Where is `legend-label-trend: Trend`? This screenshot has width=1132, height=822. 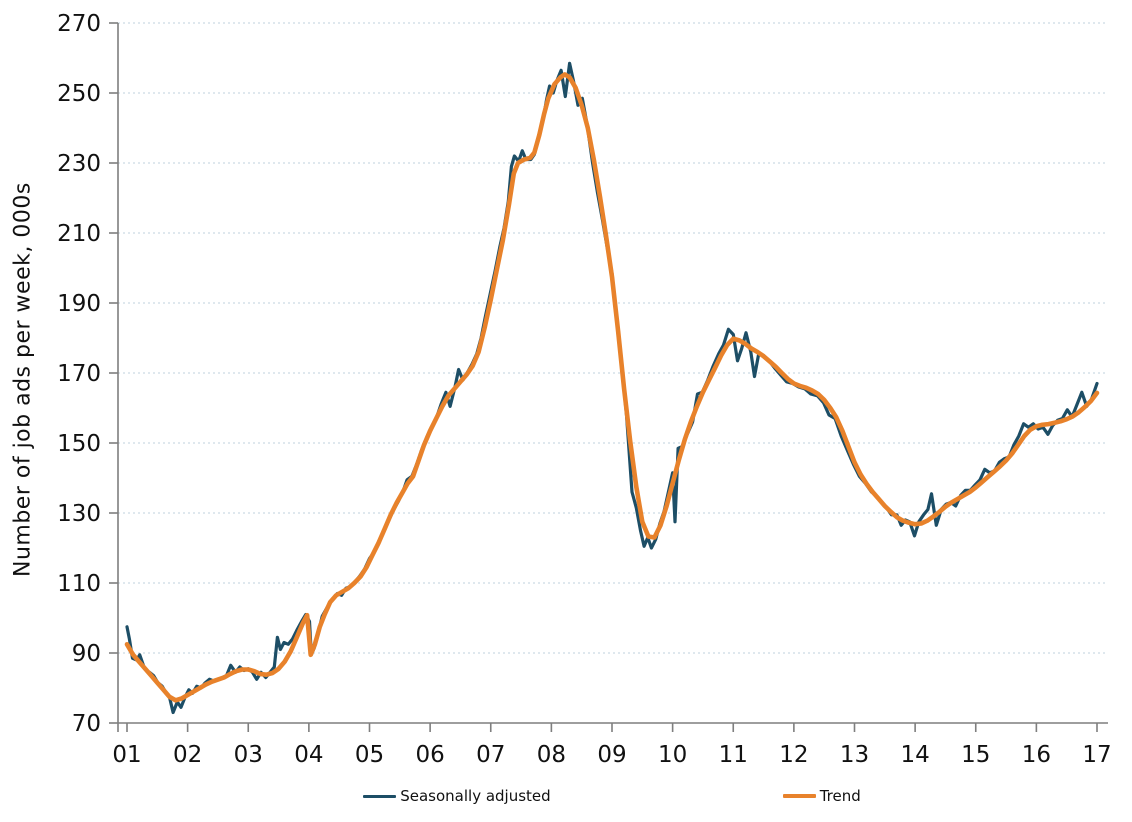
legend-label-trend: Trend is located at coordinates (840, 796).